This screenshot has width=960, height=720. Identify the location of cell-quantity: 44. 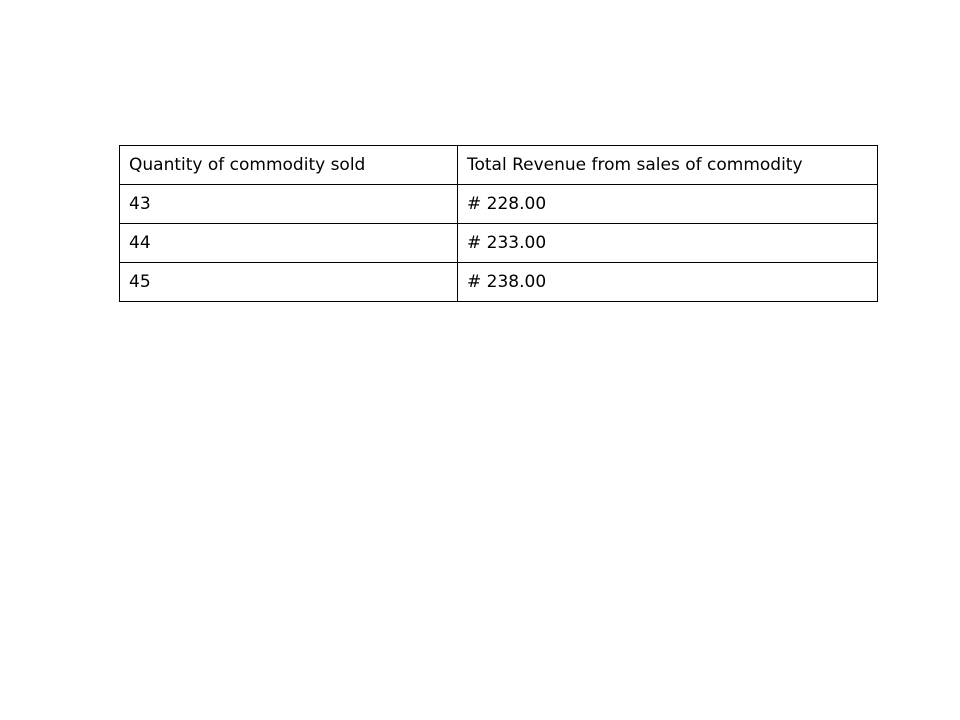
(288, 243).